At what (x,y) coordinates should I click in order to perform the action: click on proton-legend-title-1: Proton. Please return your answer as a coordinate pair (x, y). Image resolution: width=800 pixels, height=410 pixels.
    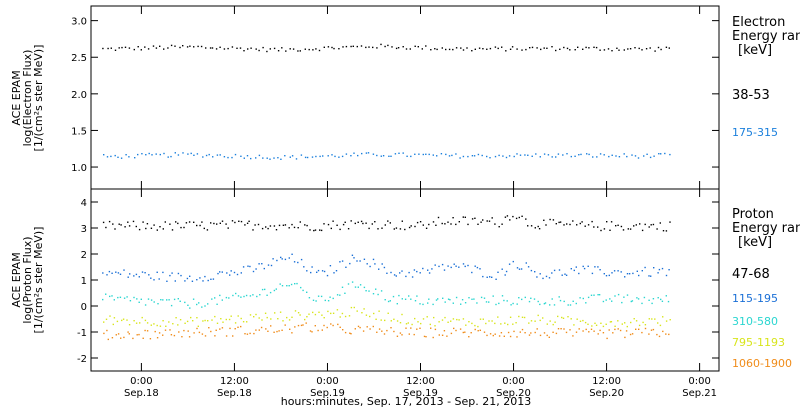
    Looking at the image, I should click on (753, 214).